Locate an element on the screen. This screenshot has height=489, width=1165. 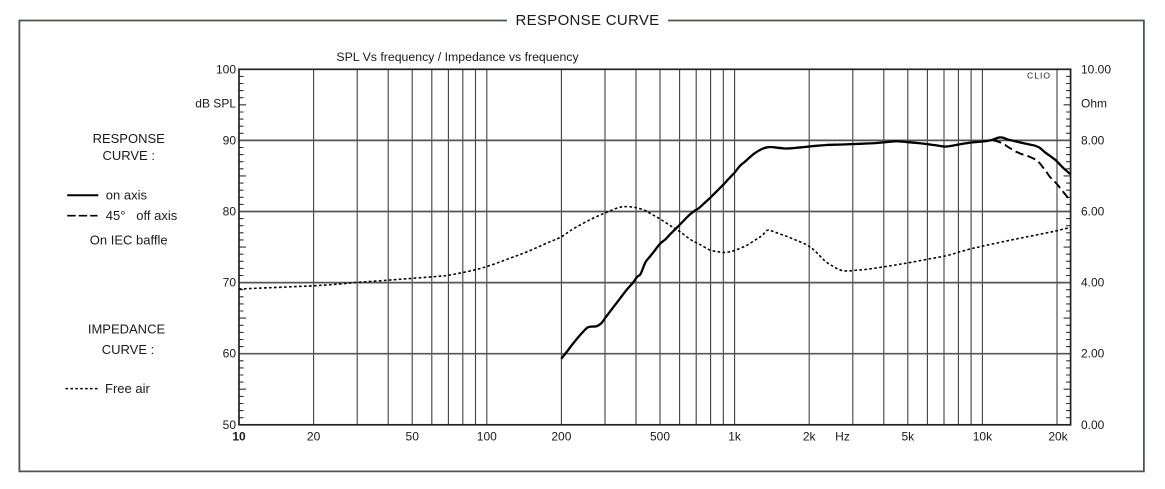
svg-text: 10k is located at coordinates (983, 437).